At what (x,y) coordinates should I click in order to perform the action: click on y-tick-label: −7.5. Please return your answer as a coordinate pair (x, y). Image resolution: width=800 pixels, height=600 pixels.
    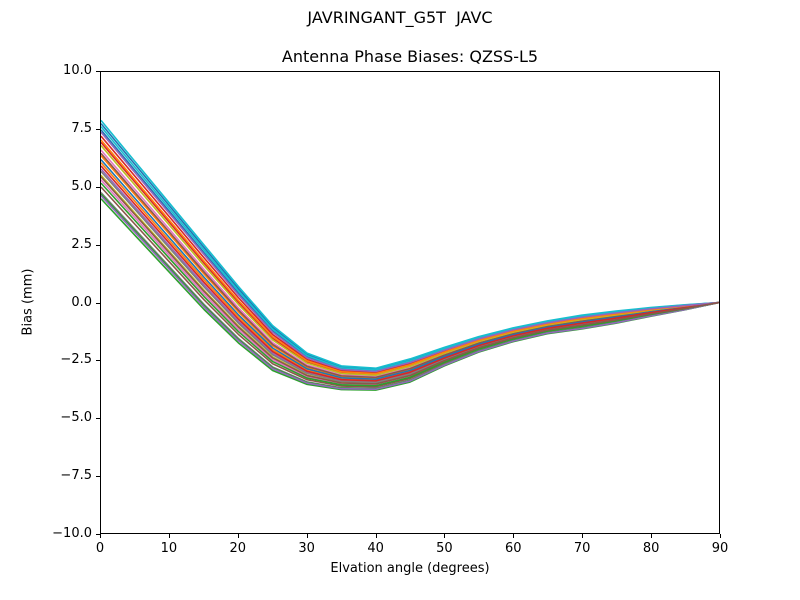
    Looking at the image, I should click on (76, 476).